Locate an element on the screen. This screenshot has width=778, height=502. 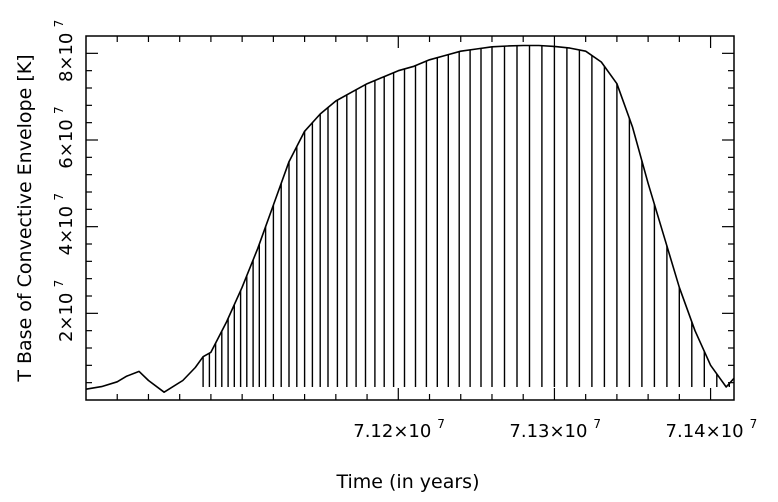
y-tick-label: 4×10 is located at coordinates (66, 230).